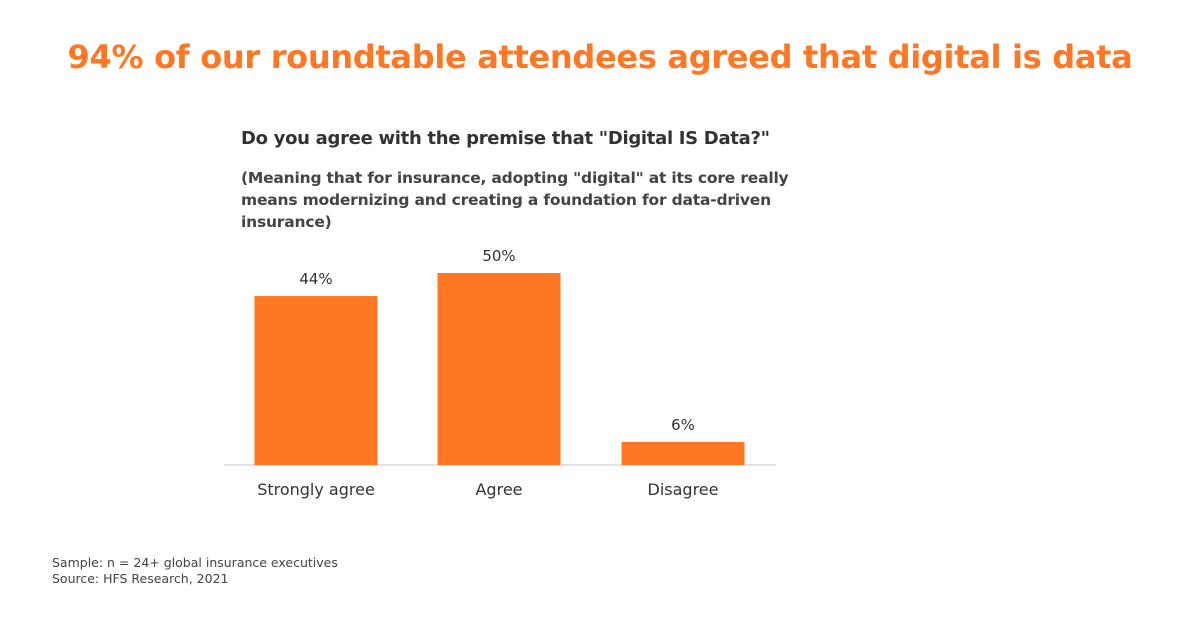  What do you see at coordinates (498, 256) in the screenshot?
I see `value-label: 50%` at bounding box center [498, 256].